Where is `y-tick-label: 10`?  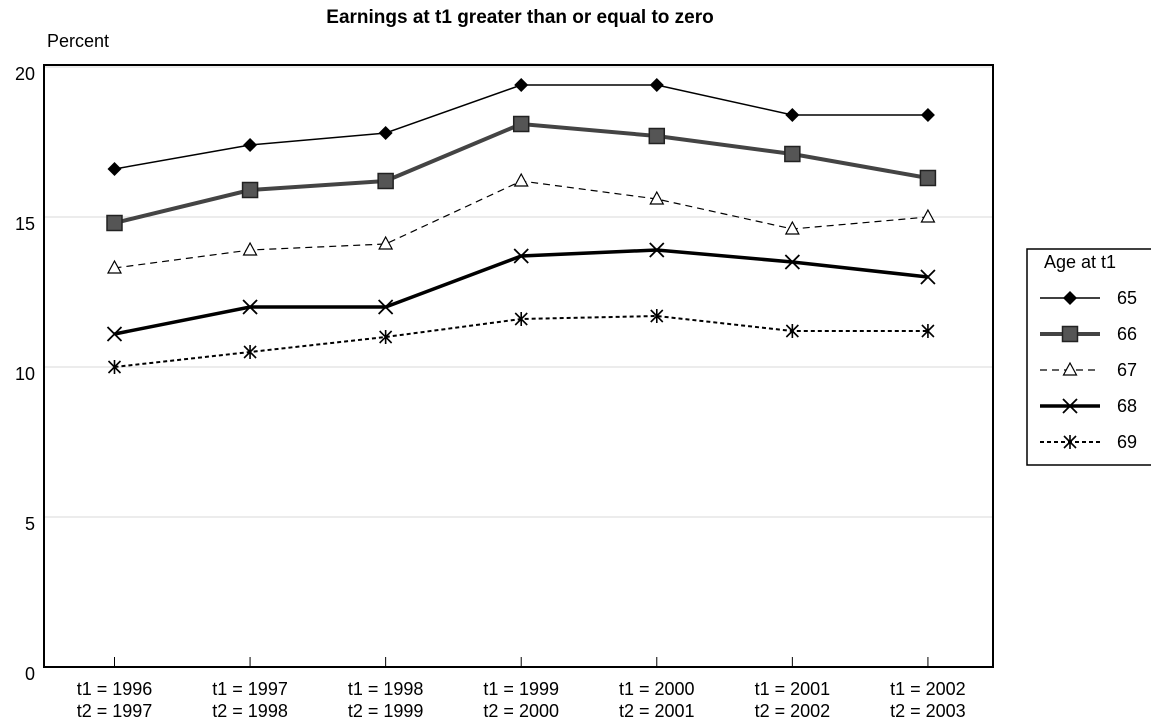 y-tick-label: 10 is located at coordinates (25, 374).